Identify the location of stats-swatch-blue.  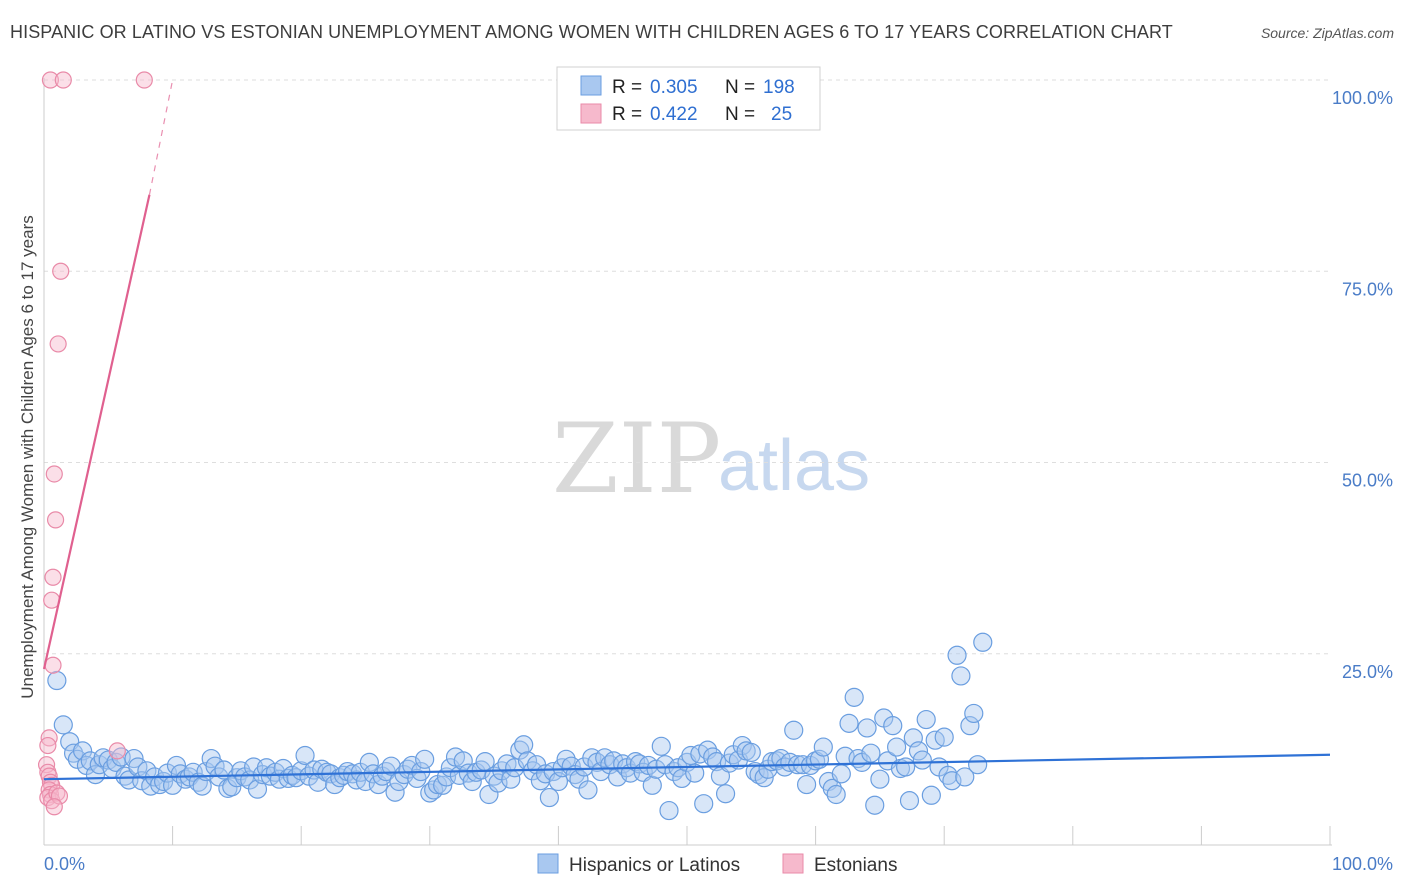
(591, 85).